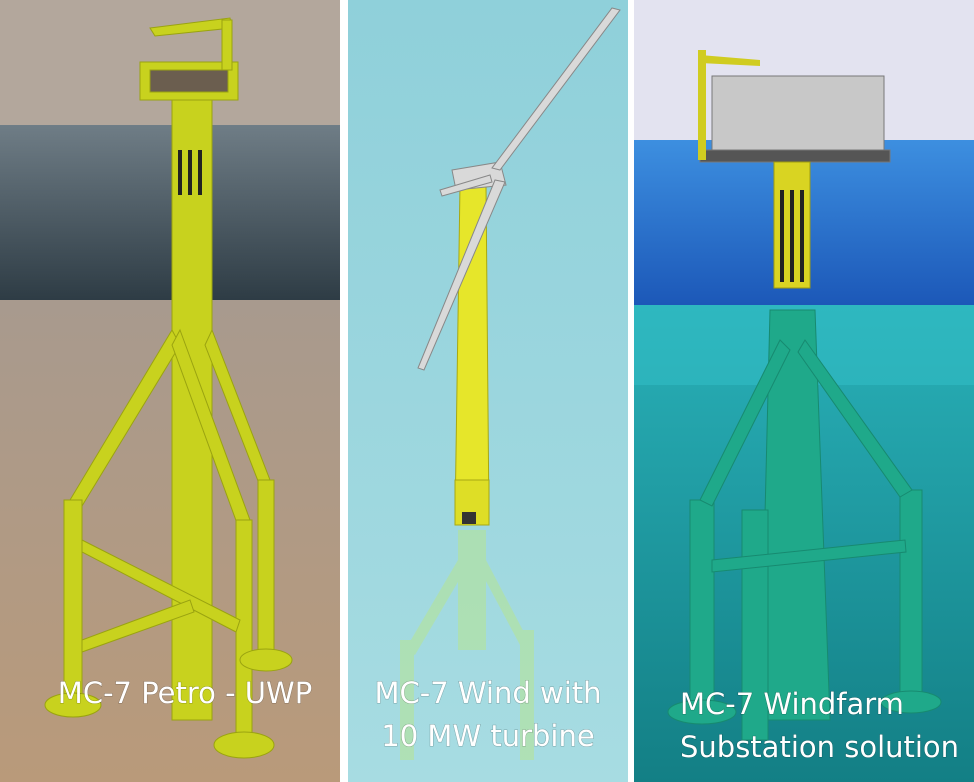 The height and width of the screenshot is (782, 974). Describe the element at coordinates (185, 693) in the screenshot. I see `caption-line: MC-7 Petro - UWP` at that location.